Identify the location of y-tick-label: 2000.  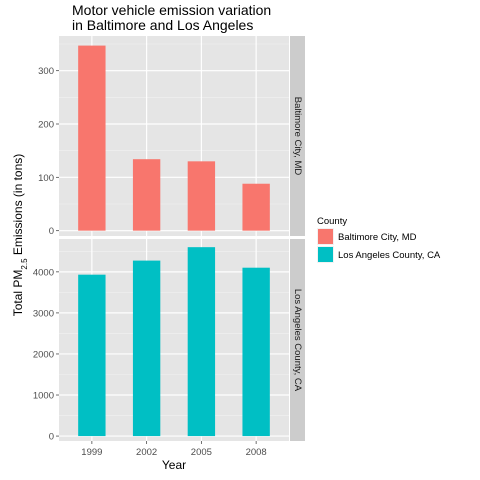
(43, 354).